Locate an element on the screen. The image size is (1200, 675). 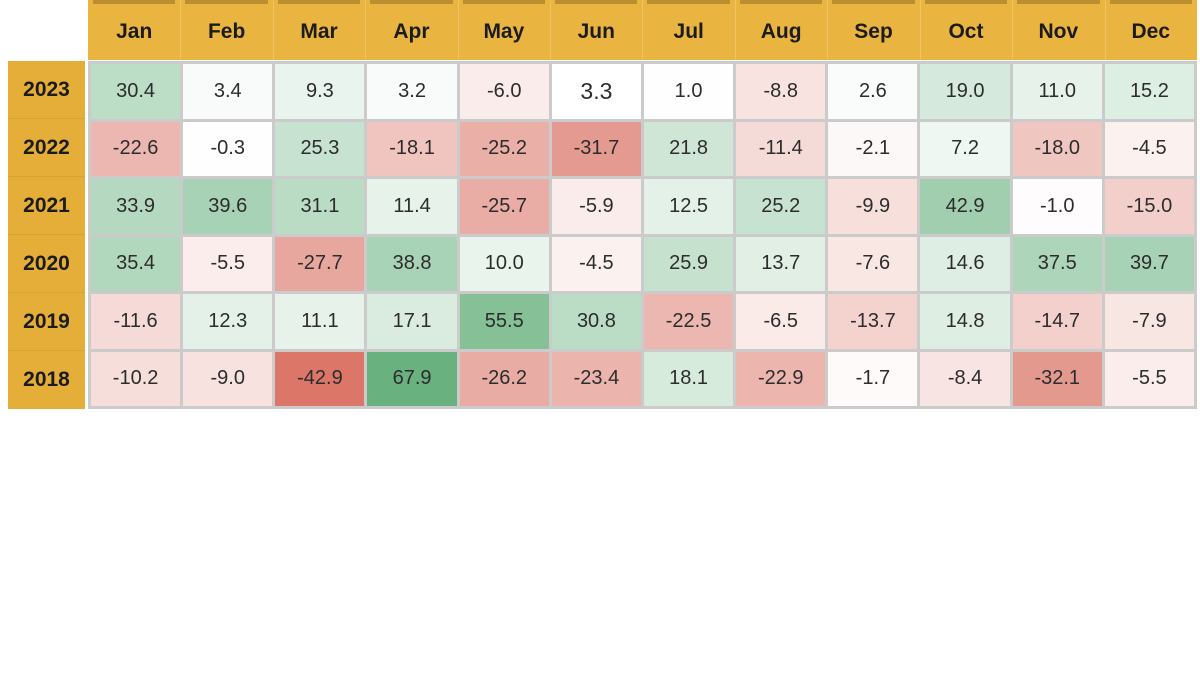
heatmap-cell: -22.5 is located at coordinates (688, 321).